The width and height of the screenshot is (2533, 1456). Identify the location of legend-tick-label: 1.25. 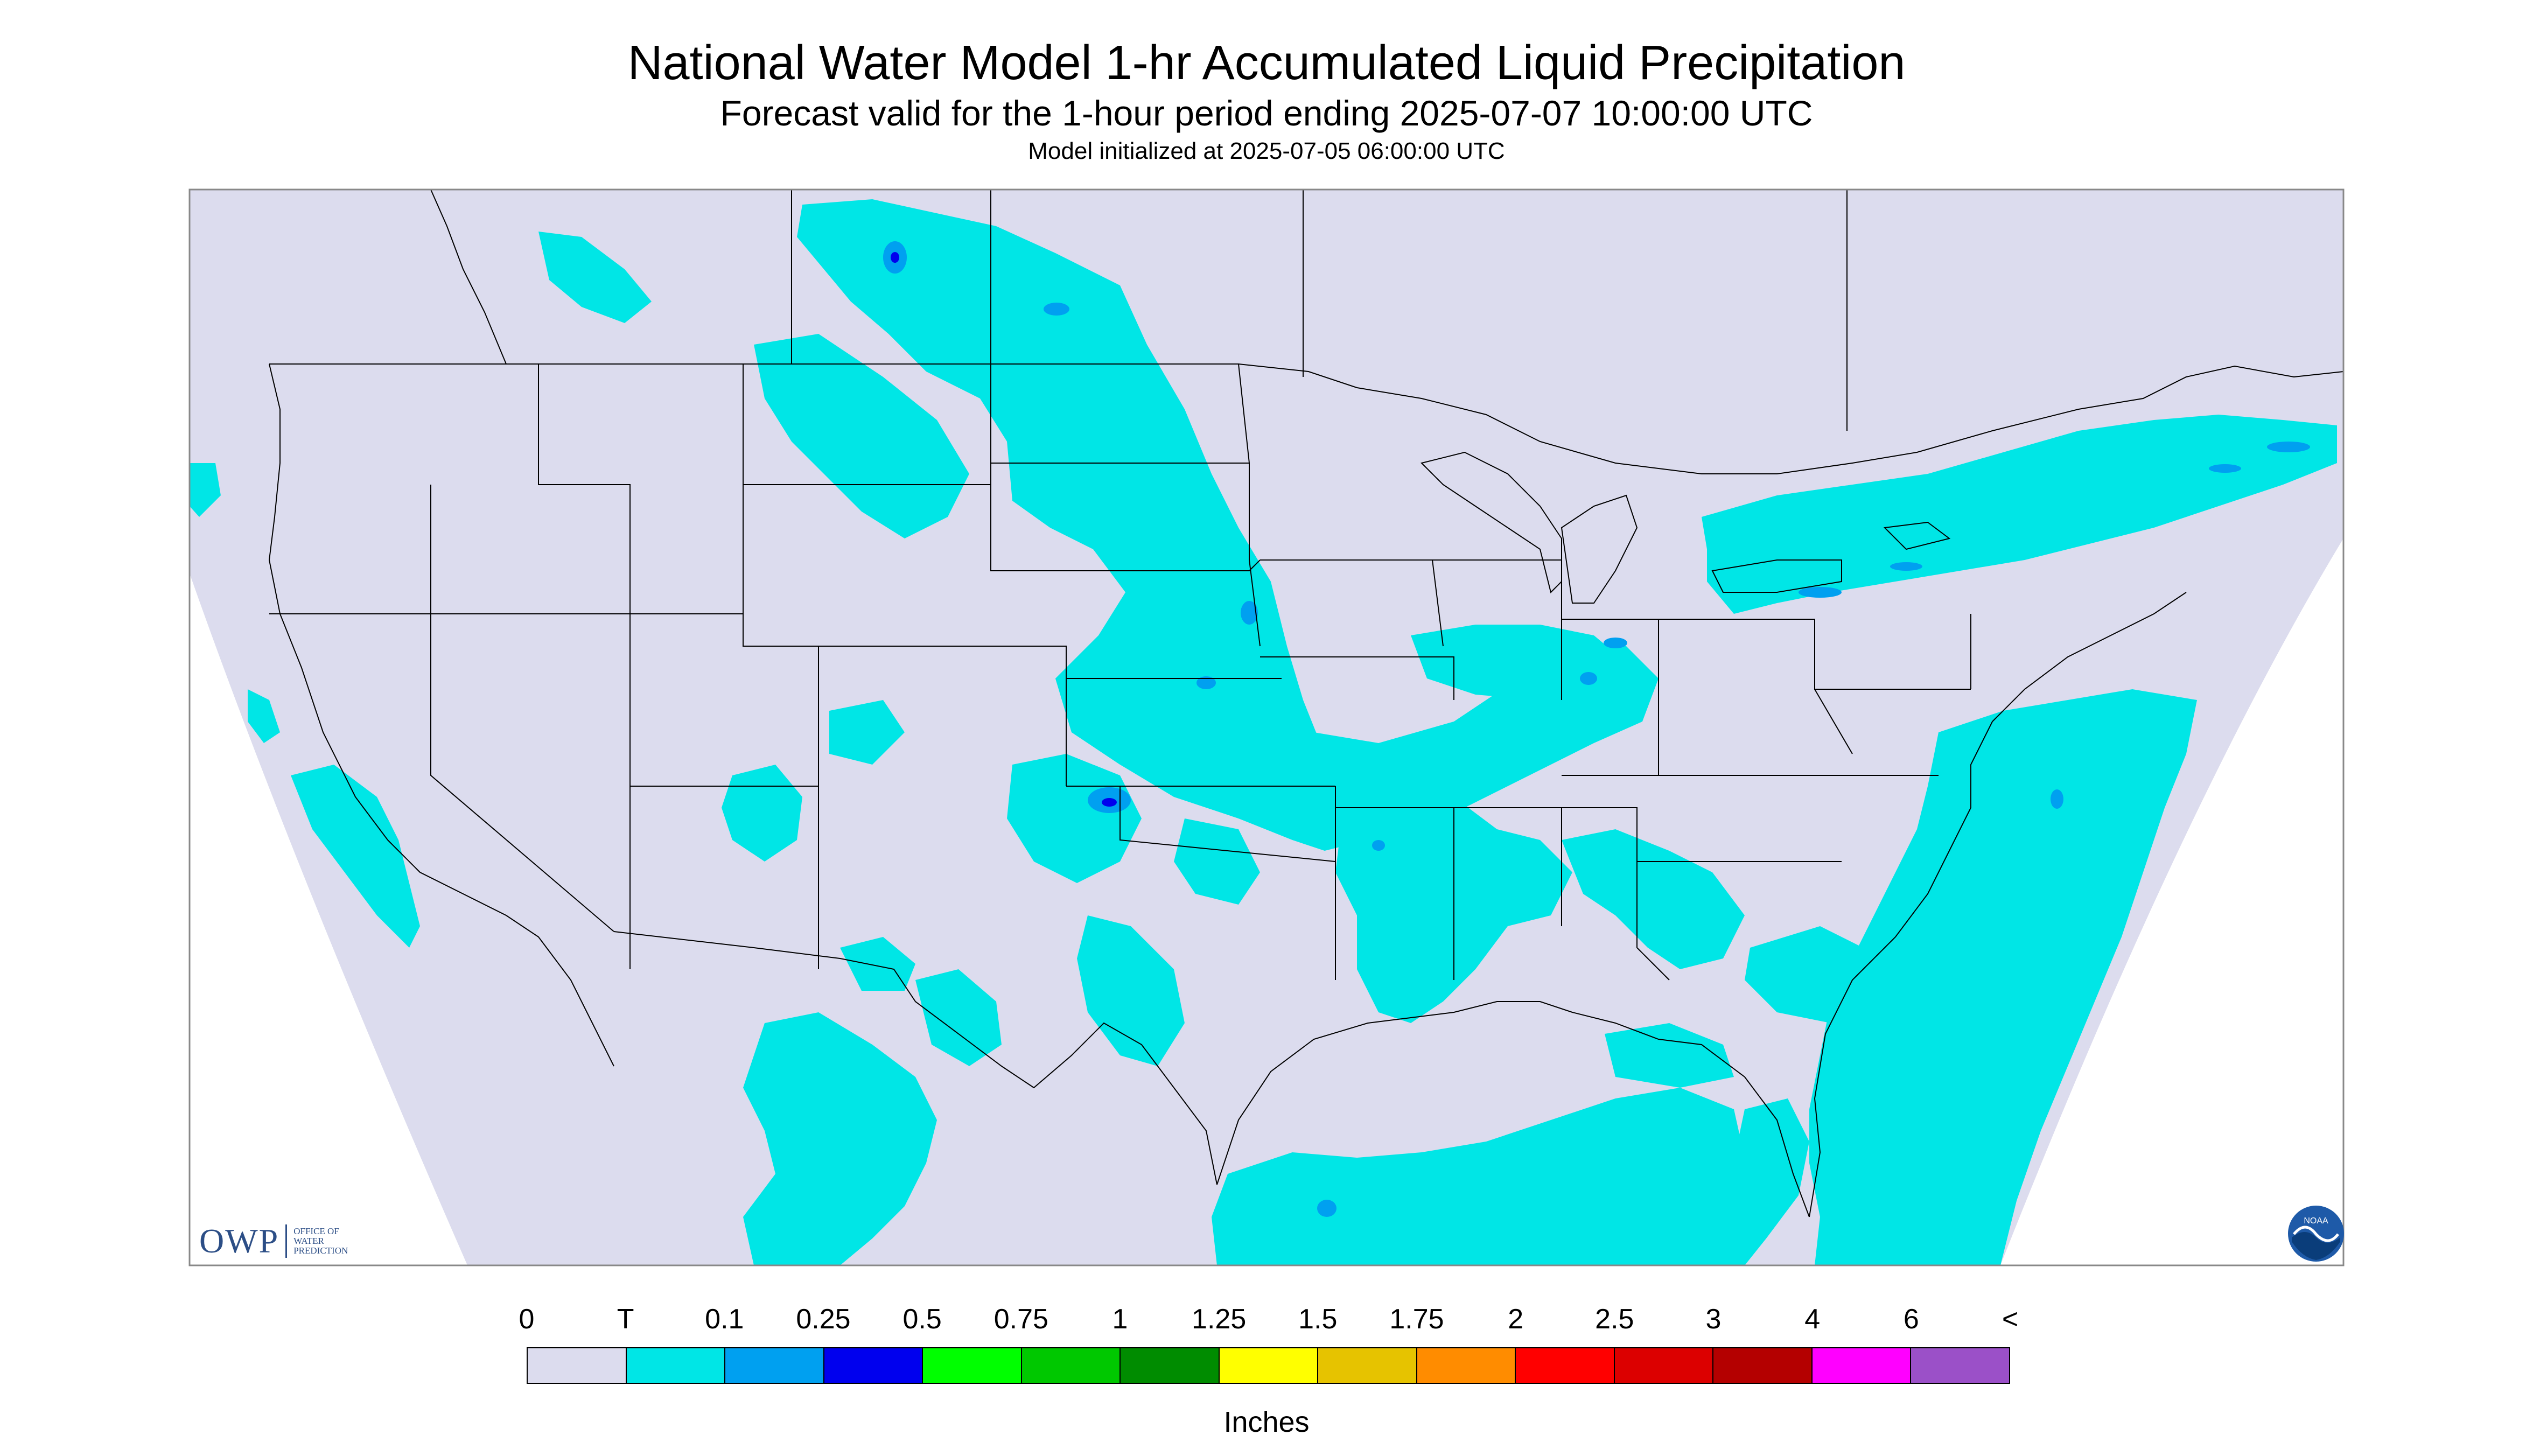
(1219, 1319).